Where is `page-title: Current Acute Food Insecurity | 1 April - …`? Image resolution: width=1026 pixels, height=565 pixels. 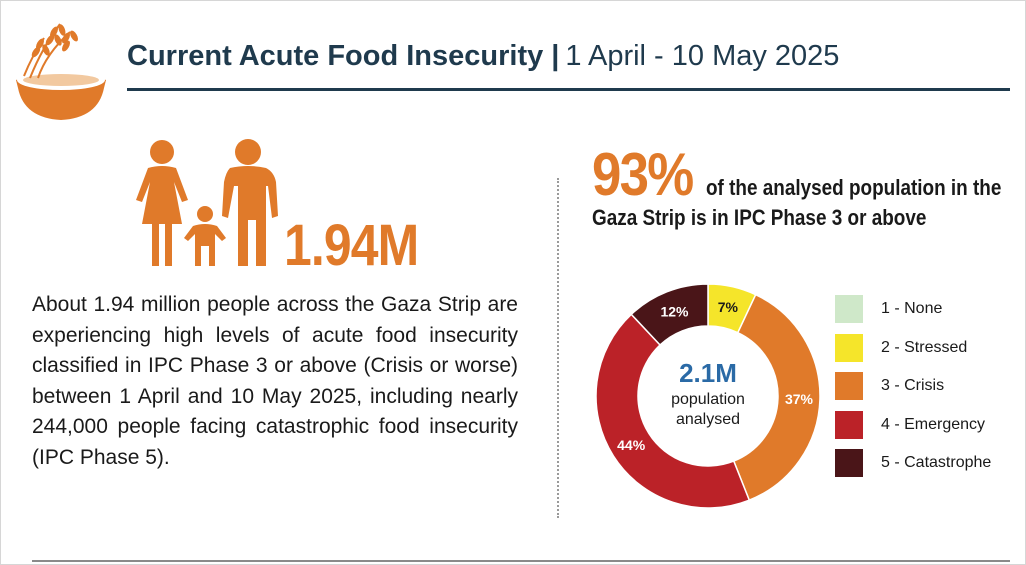
page-title: Current Acute Food Insecurity | 1 April - … is located at coordinates (483, 56).